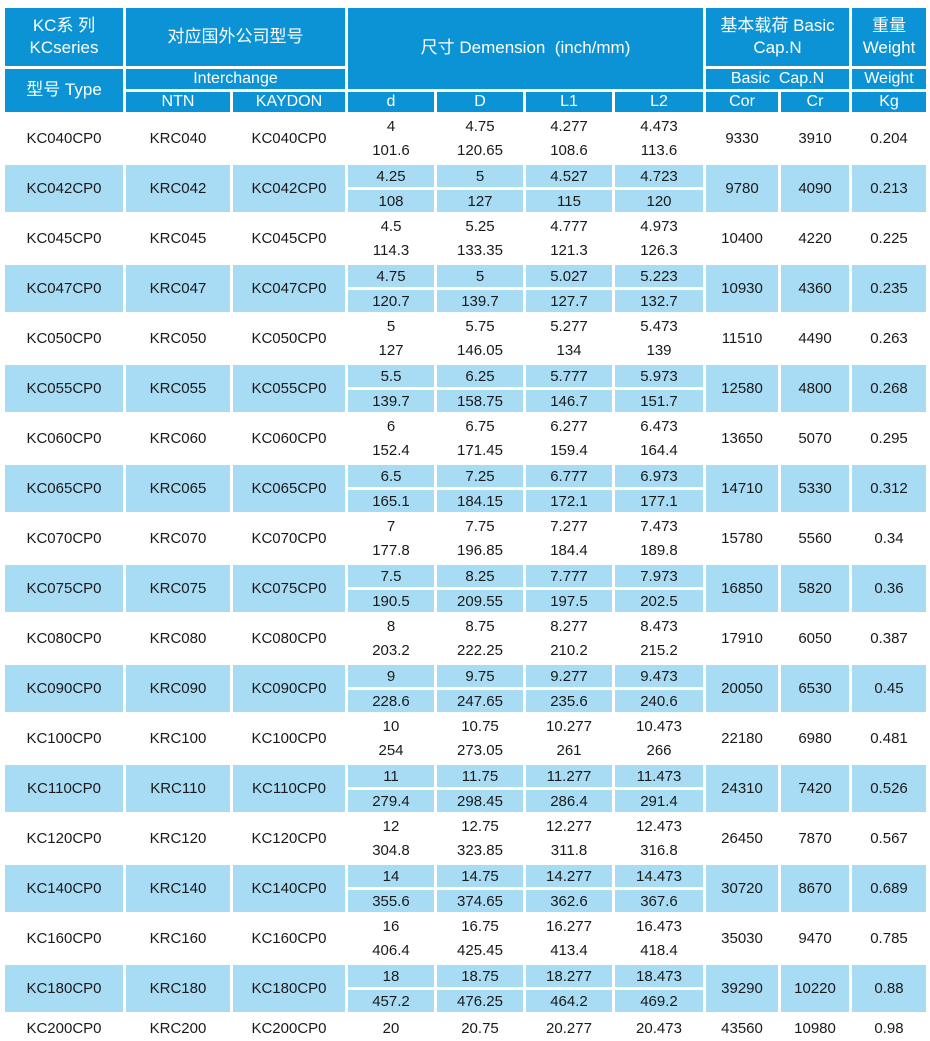 The image size is (930, 1041). What do you see at coordinates (480, 850) in the screenshot?
I see `dimension-value: 323.85` at bounding box center [480, 850].